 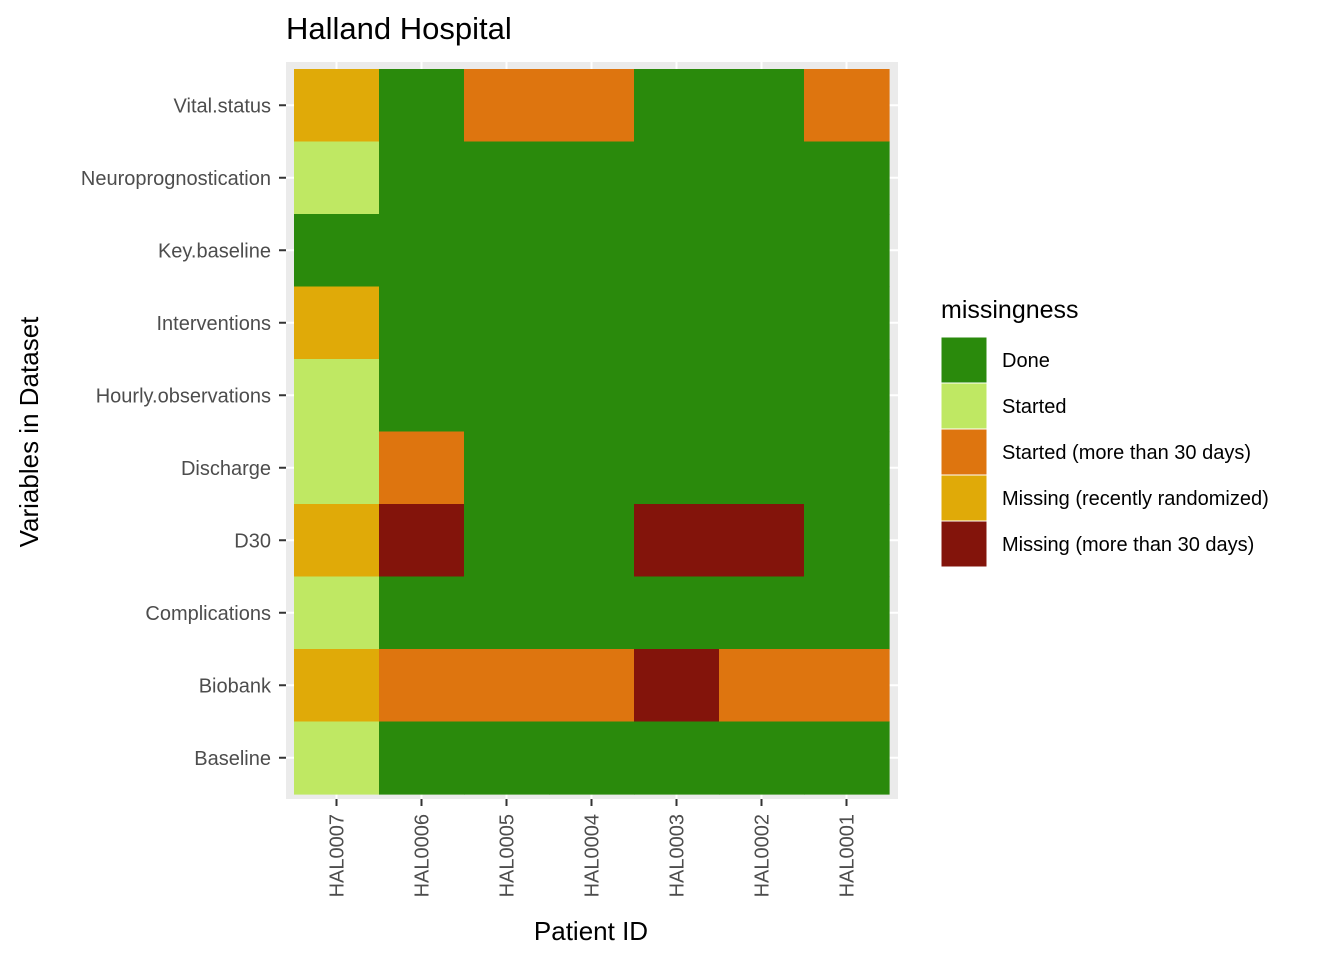 I want to click on legend-title: missingness, so click(x=1010, y=310).